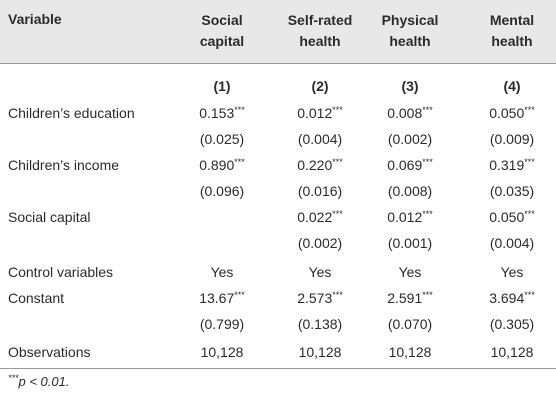 This screenshot has width=556, height=400. What do you see at coordinates (35, 19) in the screenshot?
I see `header-cell: Variable` at bounding box center [35, 19].